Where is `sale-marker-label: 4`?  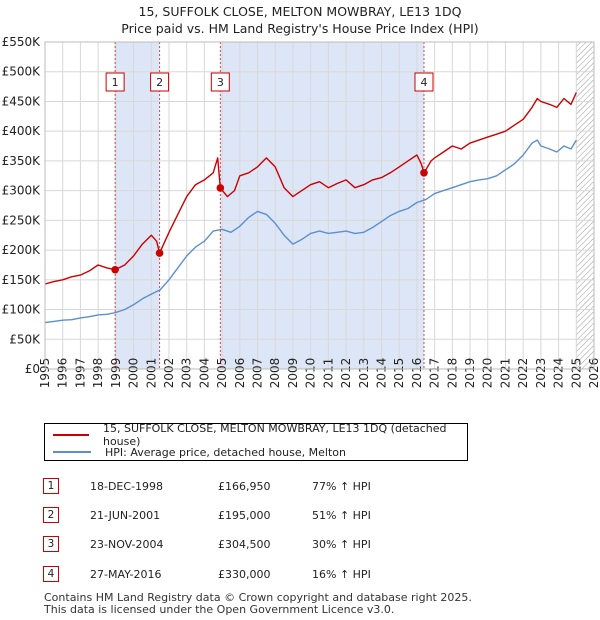 sale-marker-label: 4 is located at coordinates (423, 82).